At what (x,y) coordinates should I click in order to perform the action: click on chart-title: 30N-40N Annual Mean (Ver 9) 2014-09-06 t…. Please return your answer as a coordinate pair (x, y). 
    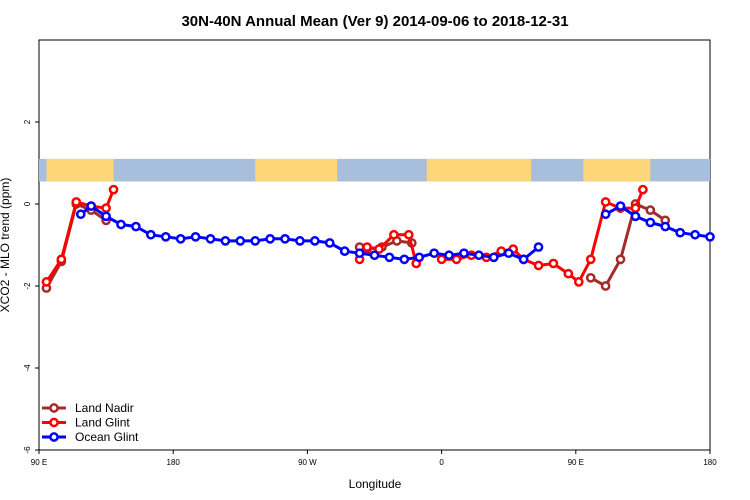
    Looking at the image, I should click on (374, 21).